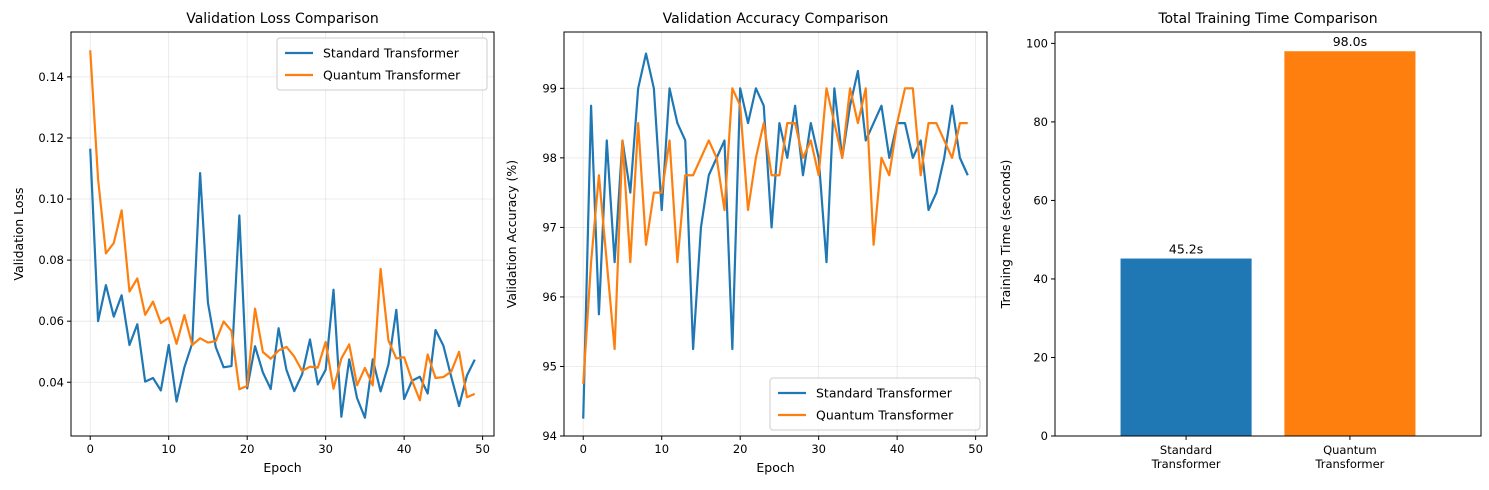 This screenshot has height=490, width=1489. Describe the element at coordinates (549, 297) in the screenshot. I see `y-tick-label: 96` at that location.